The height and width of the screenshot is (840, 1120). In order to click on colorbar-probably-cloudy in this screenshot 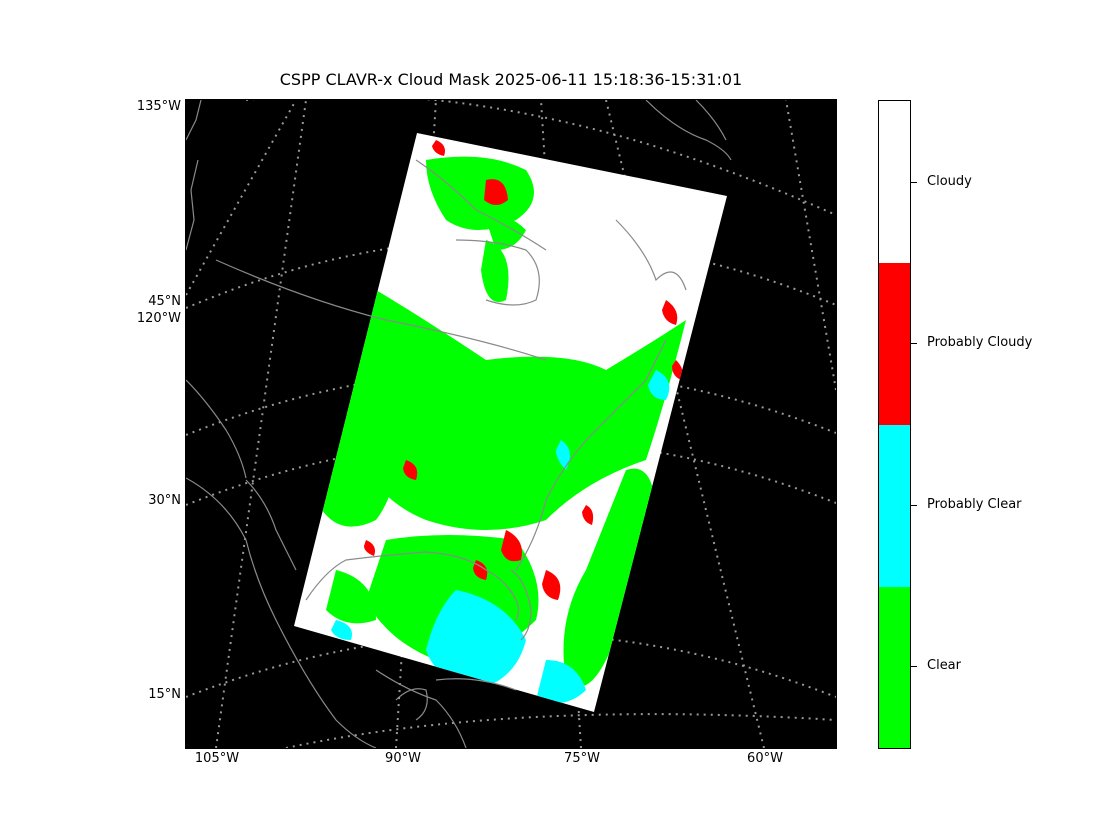, I will do `click(894, 344)`.